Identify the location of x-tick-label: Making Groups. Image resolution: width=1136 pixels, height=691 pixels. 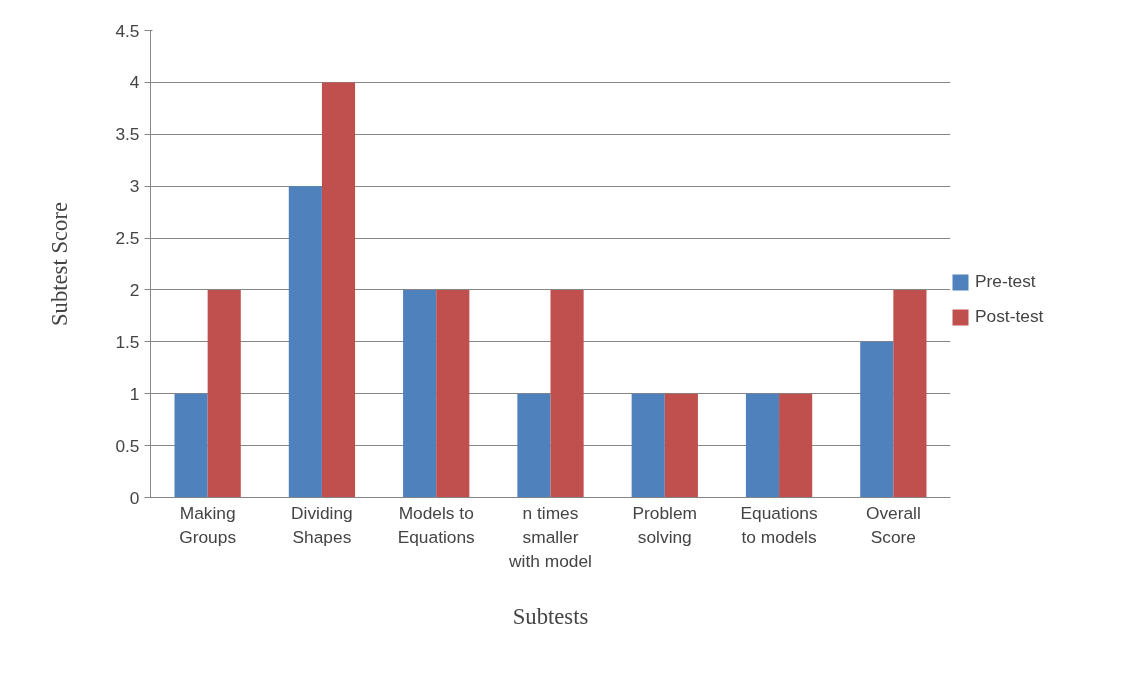
(208, 524).